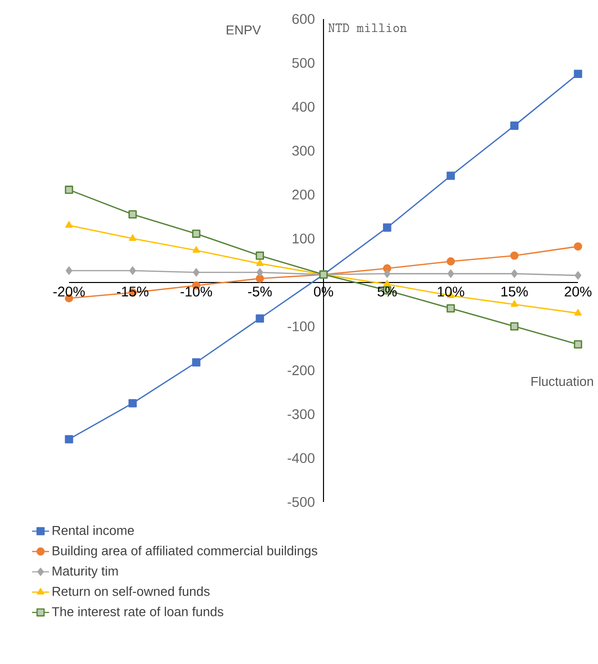 The image size is (598, 664). Describe the element at coordinates (243, 30) in the screenshot. I see `y-axis-title: ENPV` at that location.